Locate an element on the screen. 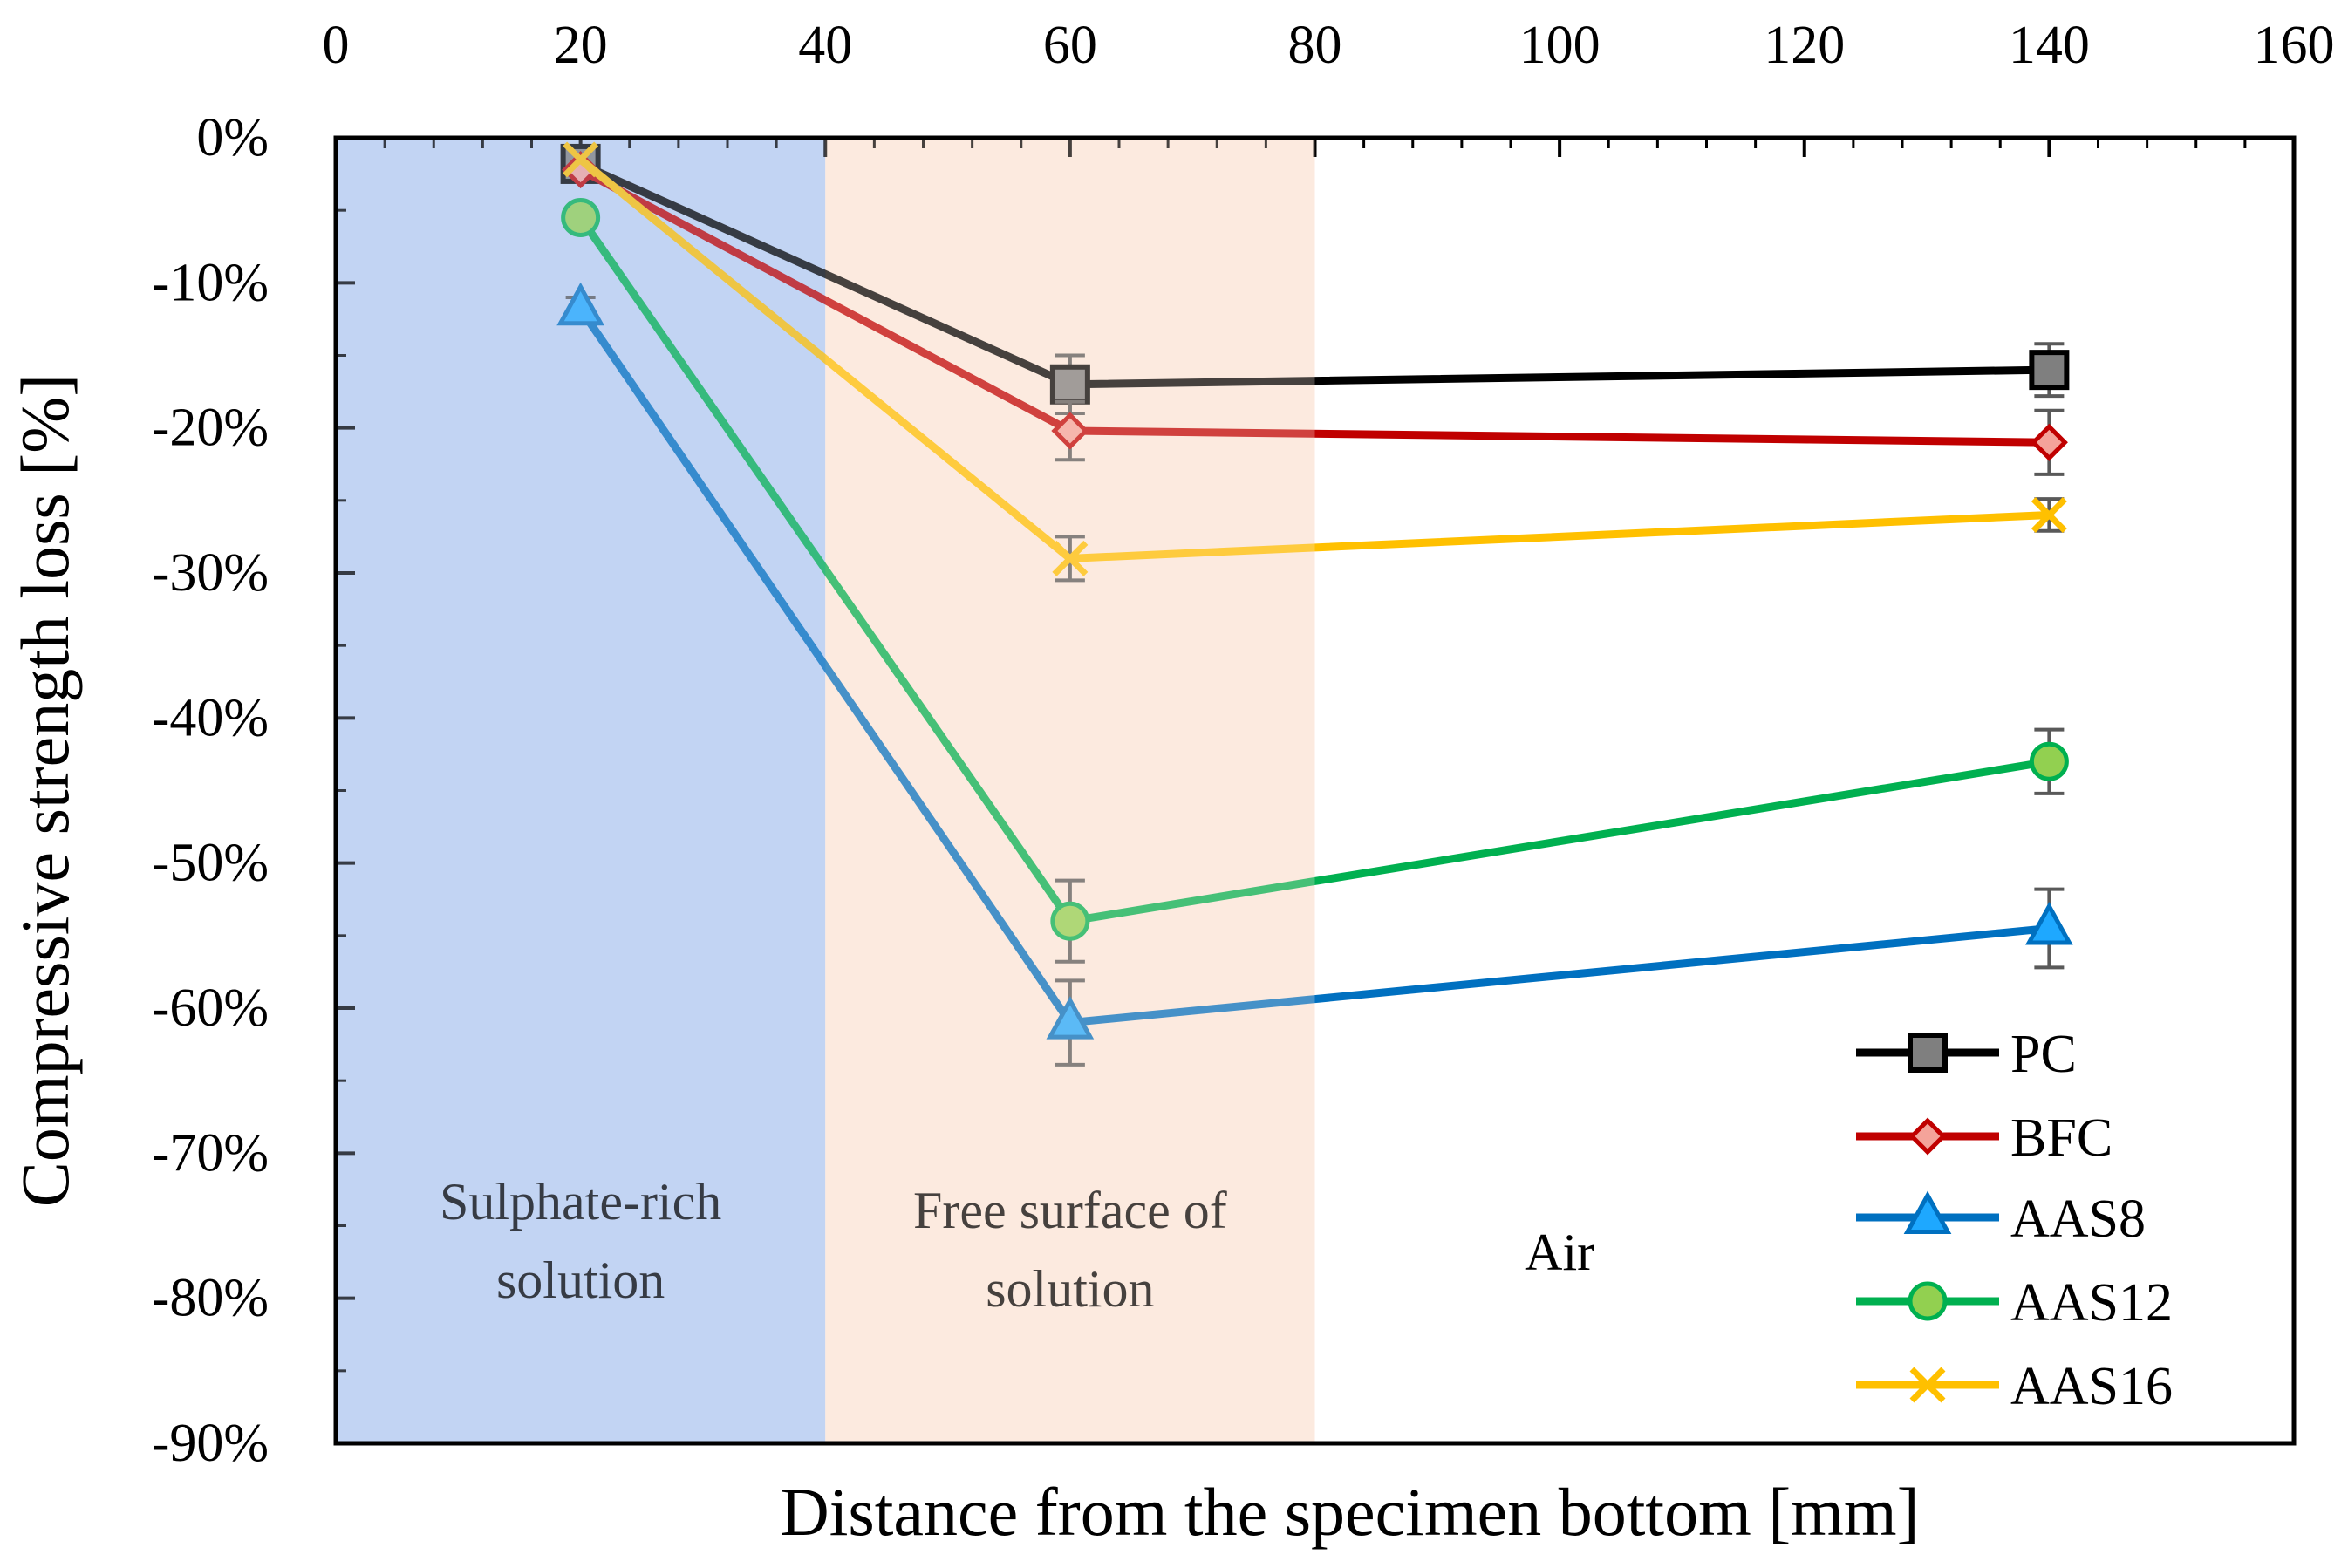 The image size is (2348, 1568). y-tick-label: 0% is located at coordinates (232, 137).